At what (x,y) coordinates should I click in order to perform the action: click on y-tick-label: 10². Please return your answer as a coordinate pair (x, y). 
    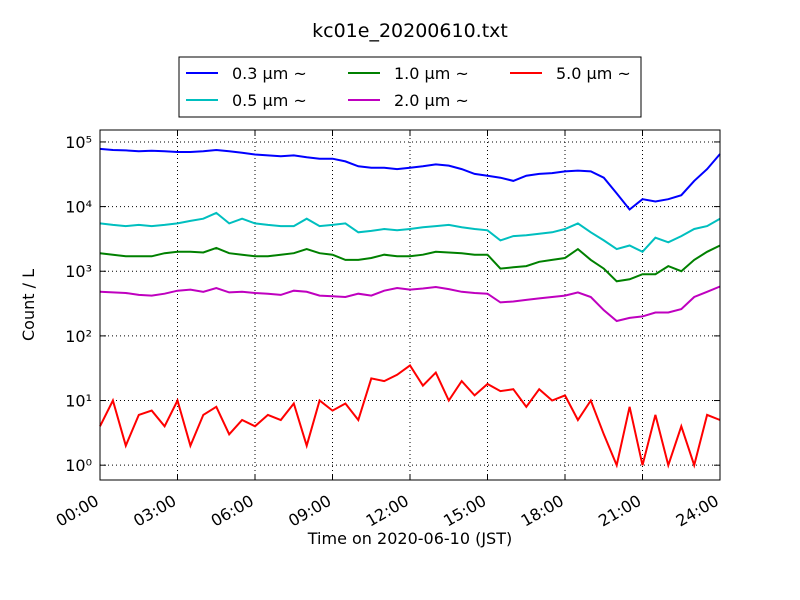
    Looking at the image, I should click on (78, 336).